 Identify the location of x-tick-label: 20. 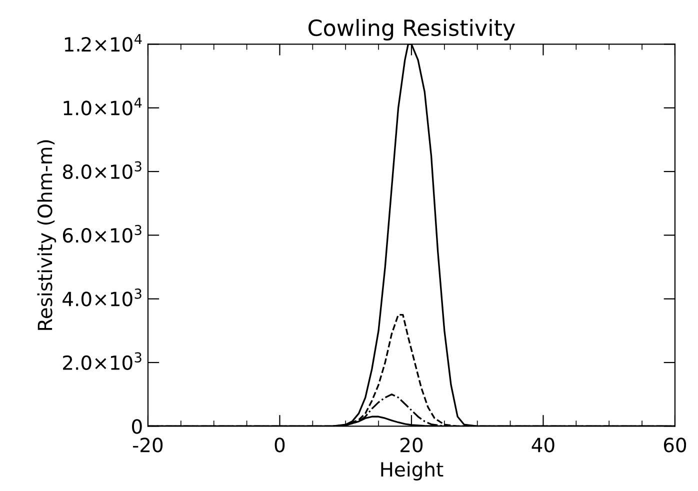
(411, 445).